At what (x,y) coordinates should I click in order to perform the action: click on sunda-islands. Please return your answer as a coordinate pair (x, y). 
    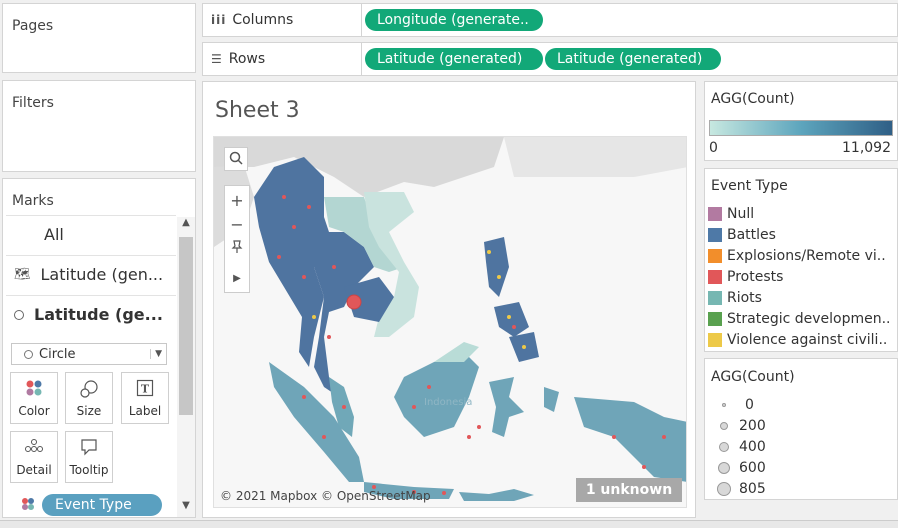
    Looking at the image, I should click on (496, 495).